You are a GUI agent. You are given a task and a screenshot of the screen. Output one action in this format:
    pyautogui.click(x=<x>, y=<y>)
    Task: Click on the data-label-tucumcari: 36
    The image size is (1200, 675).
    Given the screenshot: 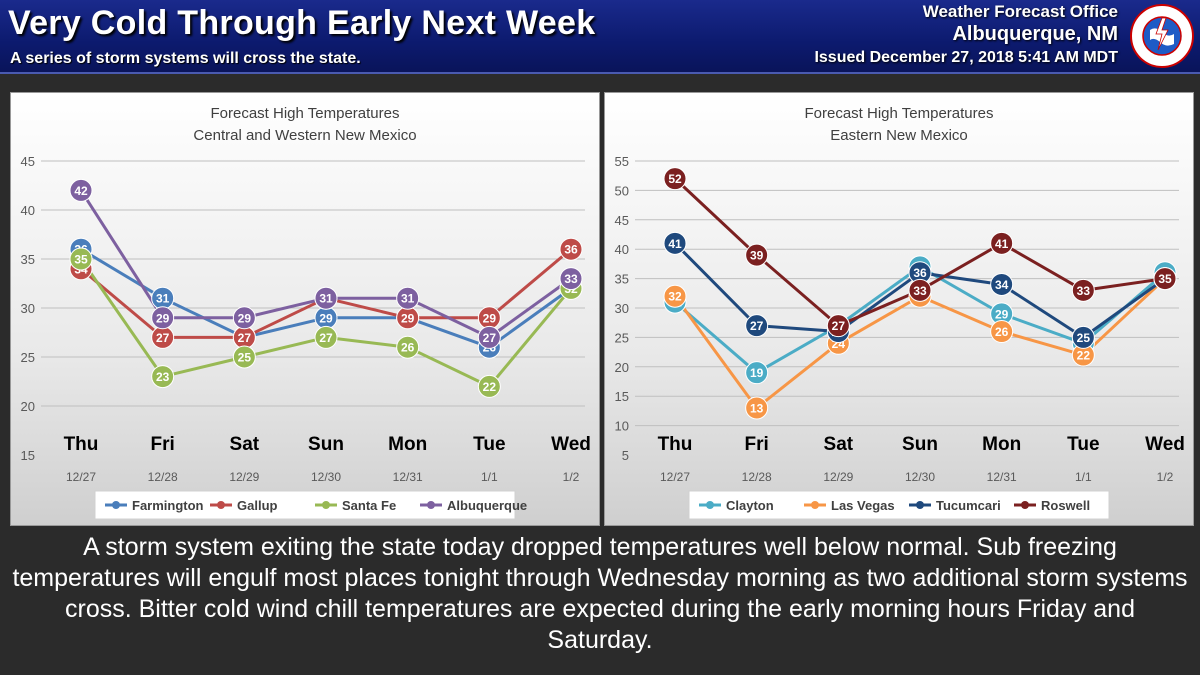 What is the action you would take?
    pyautogui.click(x=920, y=273)
    